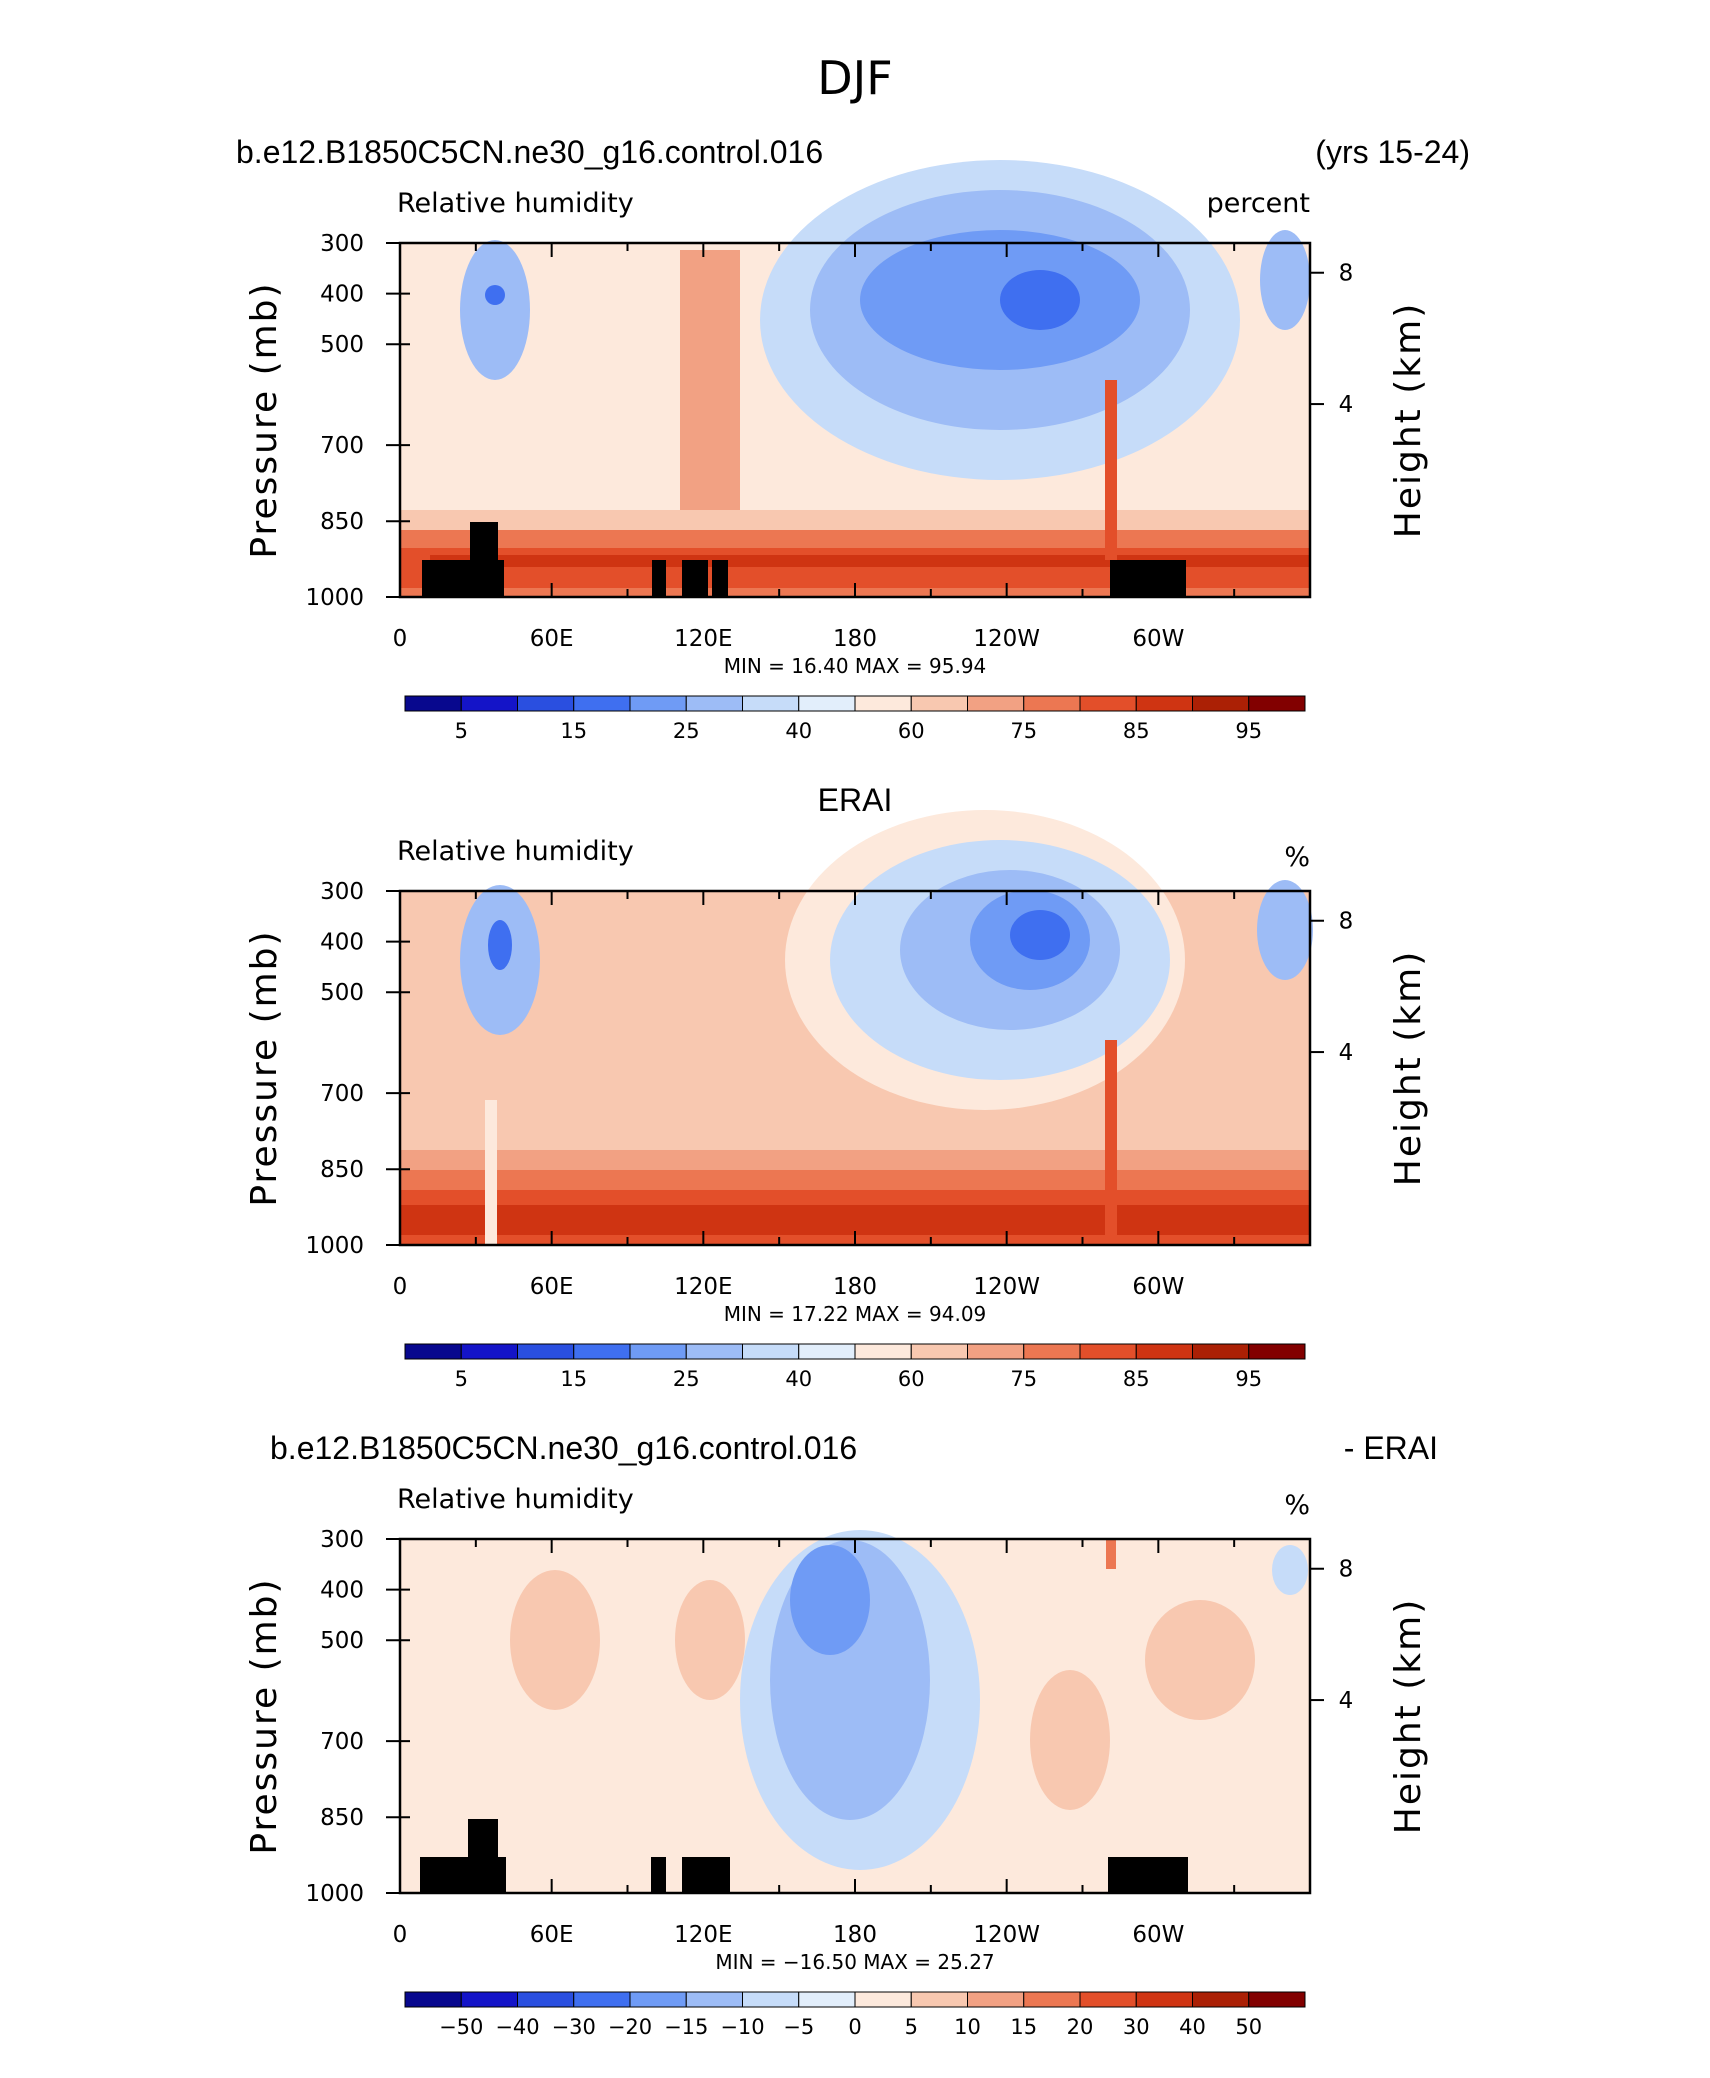 The height and width of the screenshot is (2078, 1710). What do you see at coordinates (517, 2027) in the screenshot?
I see `colorbar-label: −40` at bounding box center [517, 2027].